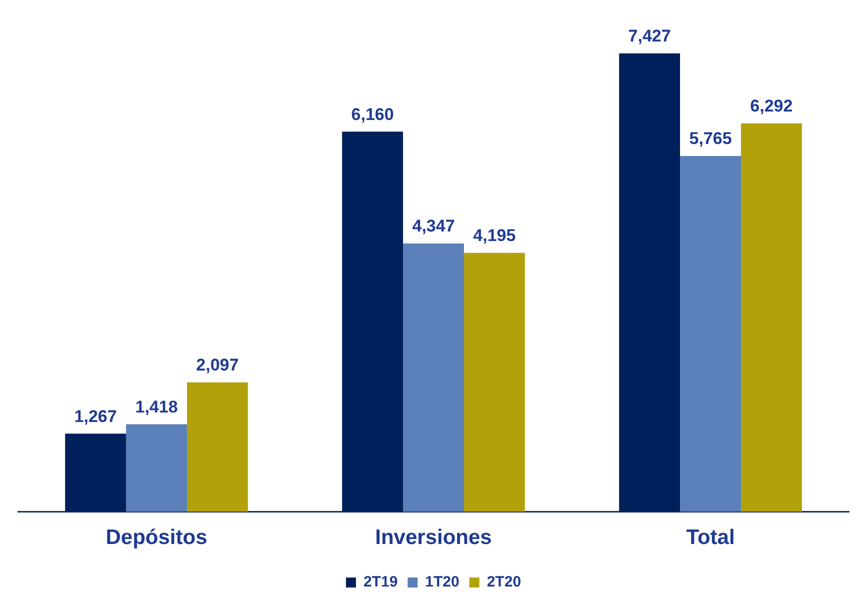  I want to click on legend-label: 1T20, so click(442, 582).